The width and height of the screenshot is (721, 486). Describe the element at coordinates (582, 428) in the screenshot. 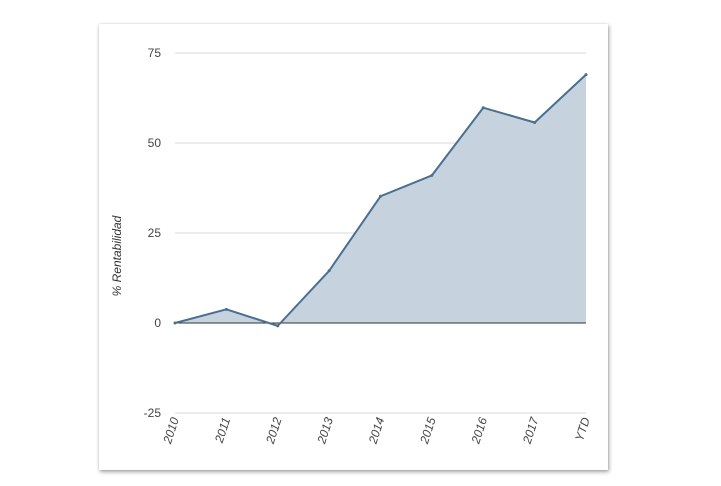

I see `x-tick-label: YTD` at that location.